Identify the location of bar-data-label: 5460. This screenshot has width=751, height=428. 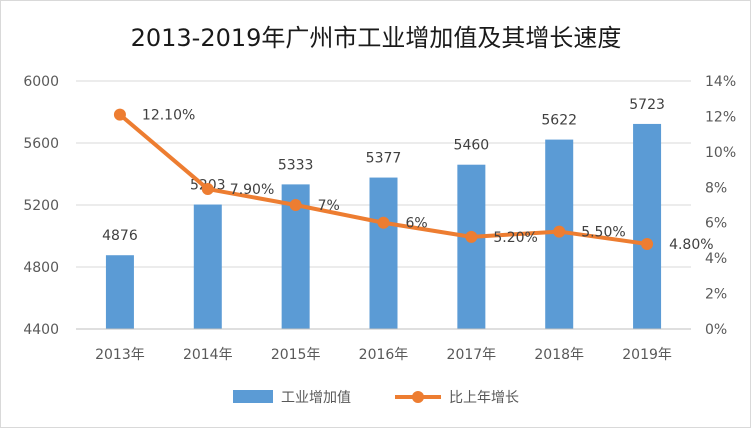
(472, 146).